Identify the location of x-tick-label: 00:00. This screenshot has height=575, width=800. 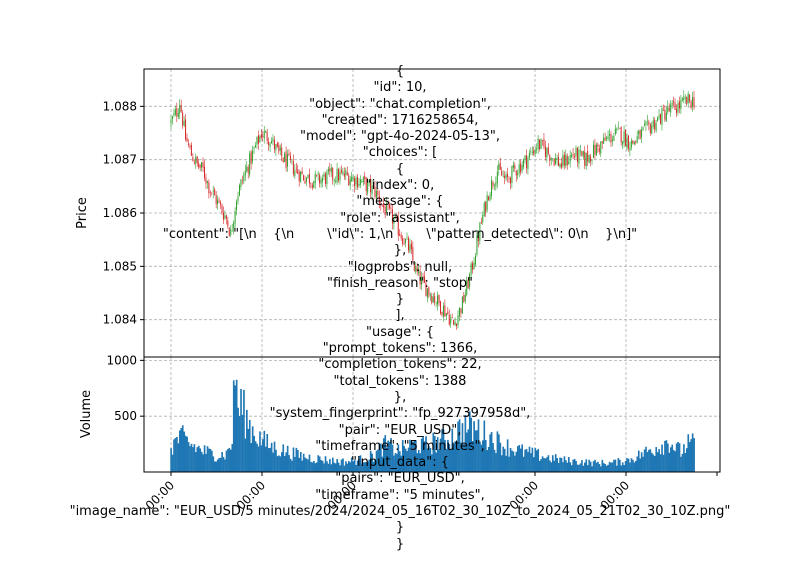
(524, 495).